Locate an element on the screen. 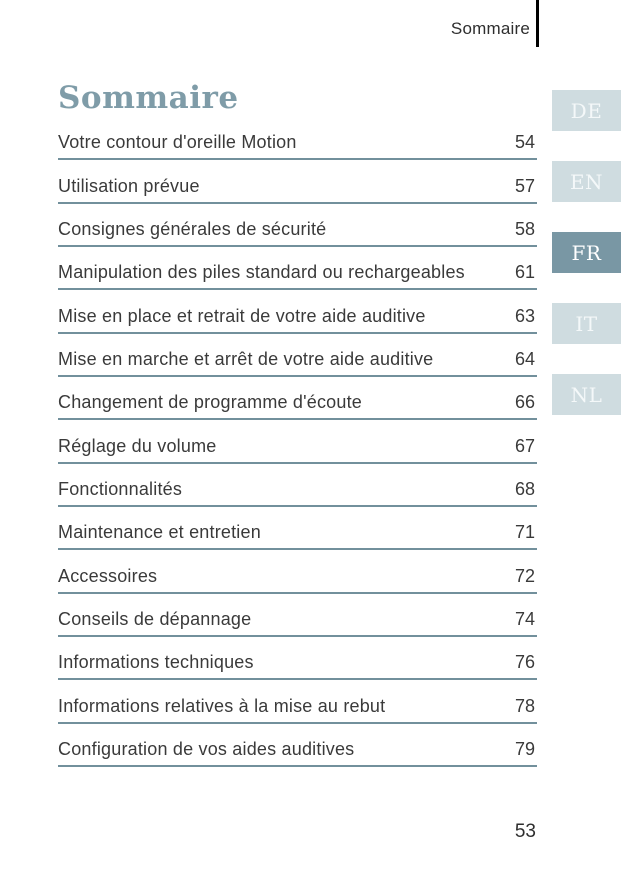 This screenshot has height=875, width=621. toc-entry-page-number: 72 is located at coordinates (524, 575).